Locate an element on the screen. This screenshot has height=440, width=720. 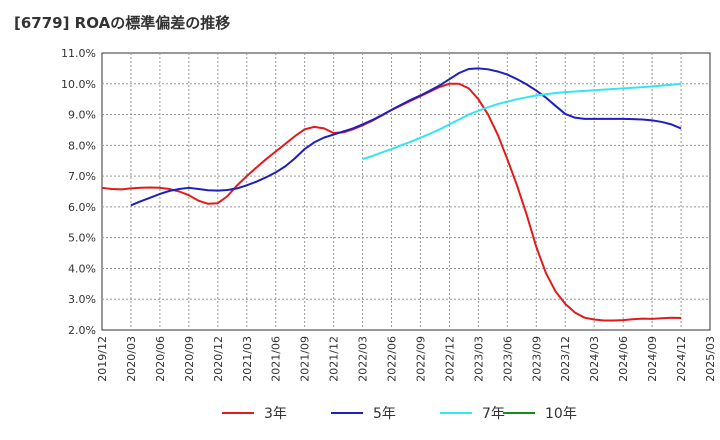
y-tick-label: 3.0% is located at coordinates (82, 299).